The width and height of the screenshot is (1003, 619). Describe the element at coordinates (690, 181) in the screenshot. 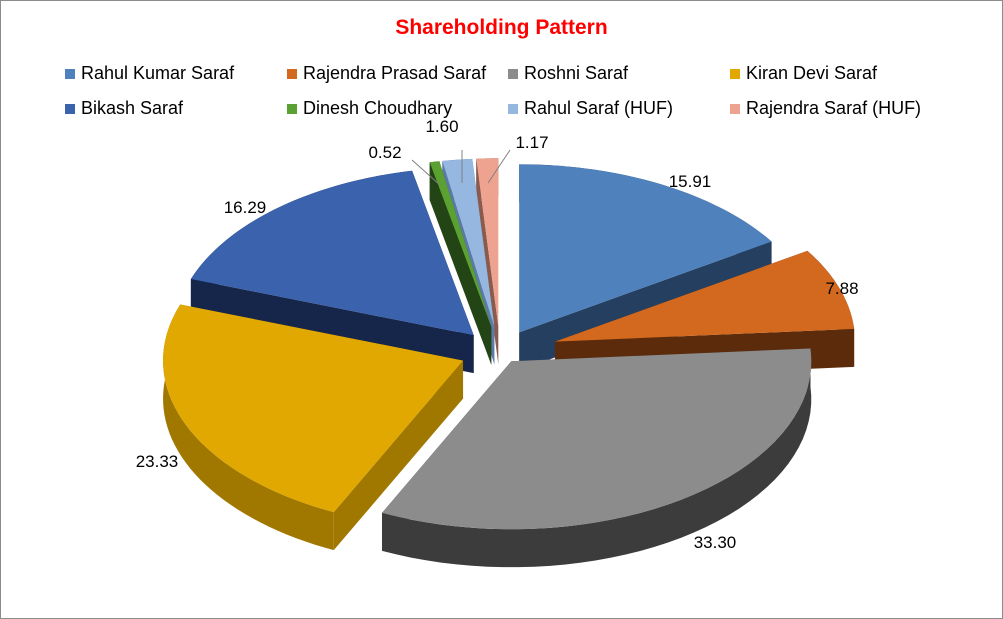

I see `data-label: 15.91` at that location.